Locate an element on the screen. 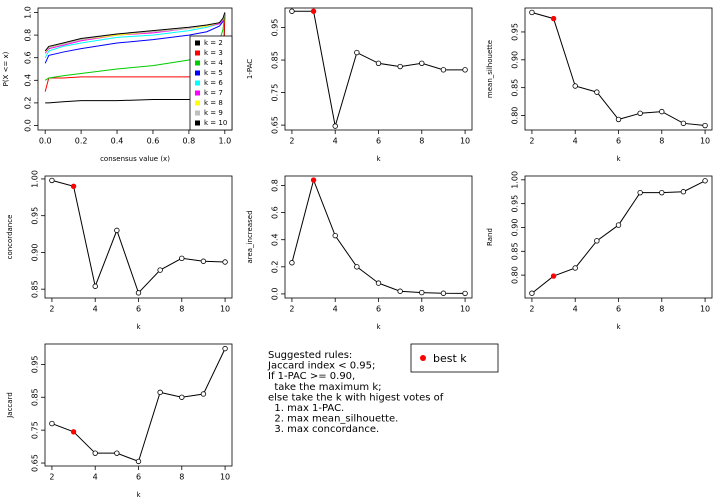  y-tick-label: 0.6 is located at coordinates (275, 212).